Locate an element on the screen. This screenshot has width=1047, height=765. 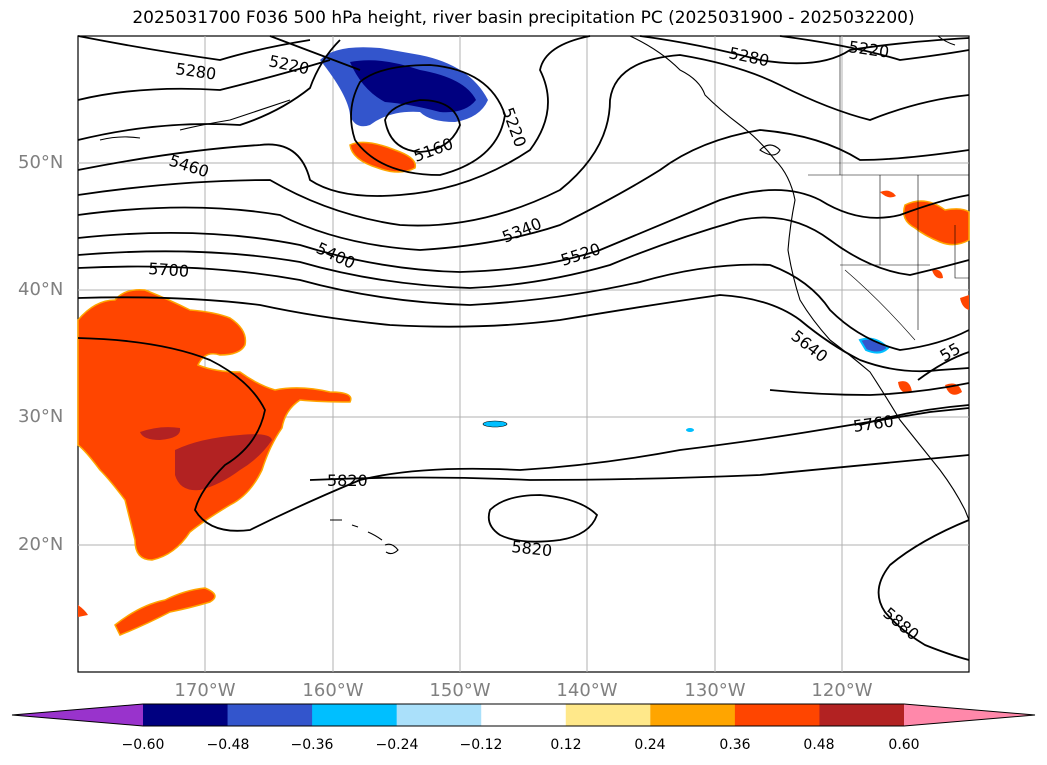
contour-5220-west is located at coordinates (315, 53).